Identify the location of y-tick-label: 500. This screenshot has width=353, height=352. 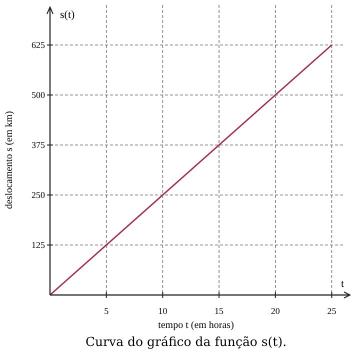
(39, 95).